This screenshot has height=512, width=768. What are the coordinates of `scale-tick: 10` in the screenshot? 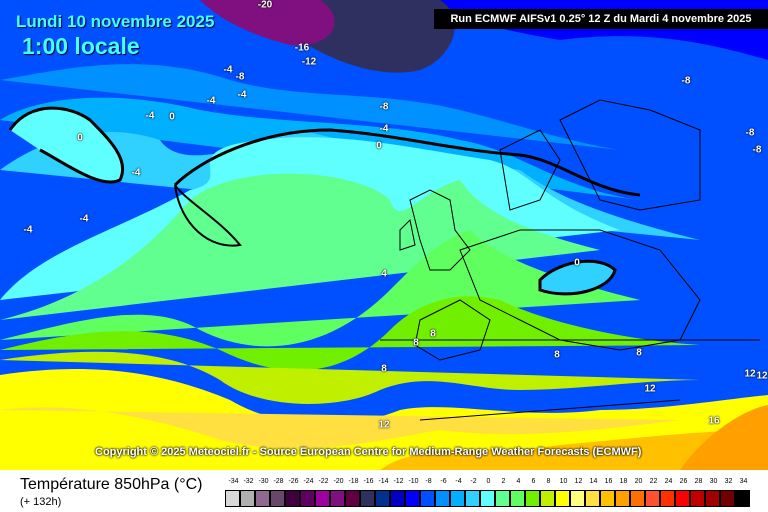 It's located at (563, 481).